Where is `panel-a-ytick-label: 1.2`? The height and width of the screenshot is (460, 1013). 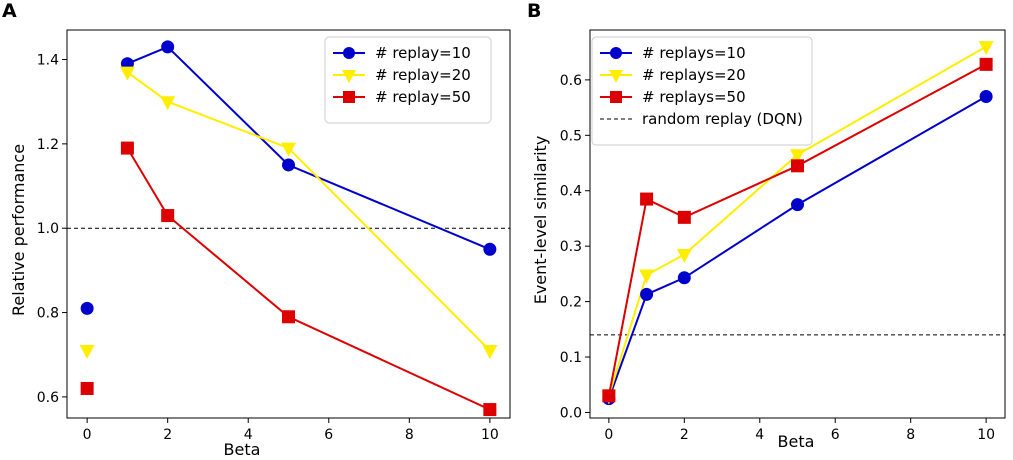 panel-a-ytick-label: 1.2 is located at coordinates (48, 145).